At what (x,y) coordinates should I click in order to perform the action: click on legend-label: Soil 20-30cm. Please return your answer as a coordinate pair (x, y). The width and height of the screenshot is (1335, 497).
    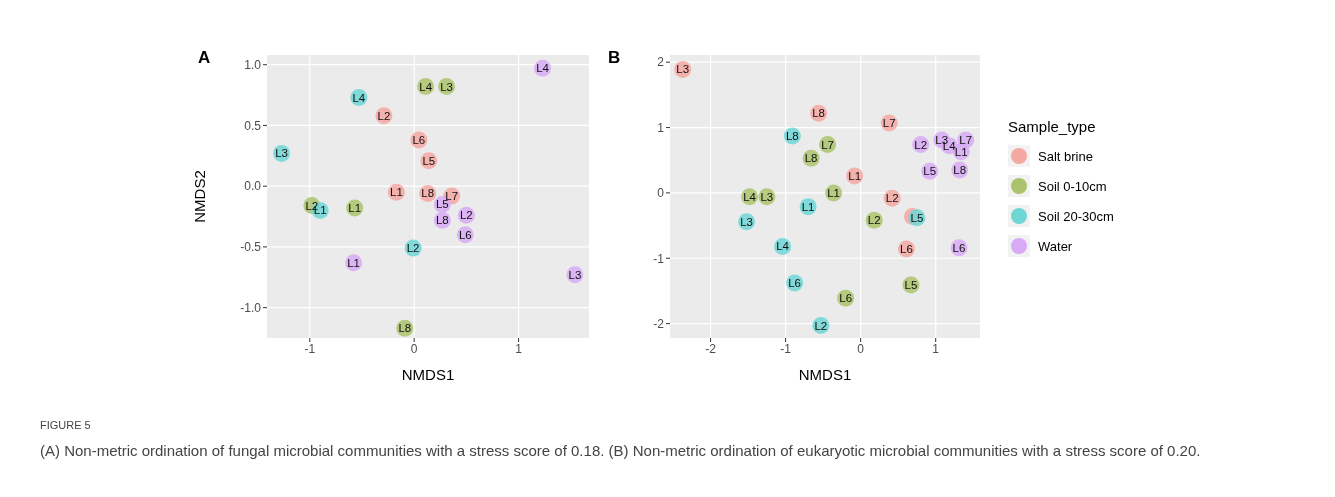
    Looking at the image, I should click on (1076, 216).